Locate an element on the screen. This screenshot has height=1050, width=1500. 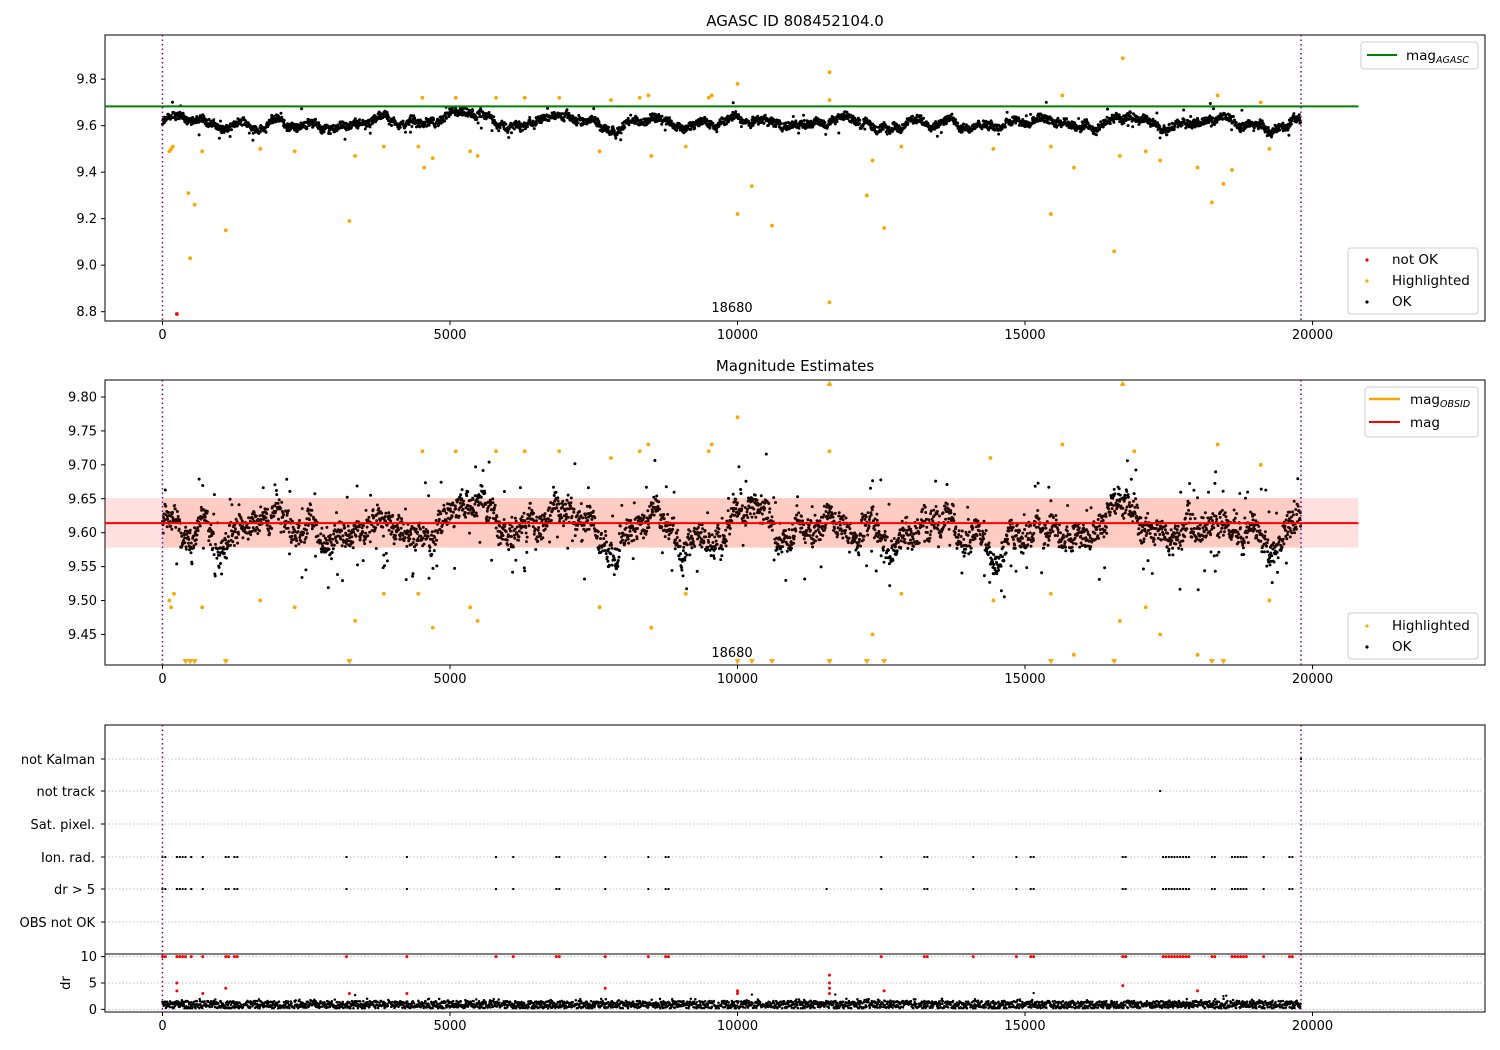
flag-label-not-track: not track is located at coordinates (65, 792).